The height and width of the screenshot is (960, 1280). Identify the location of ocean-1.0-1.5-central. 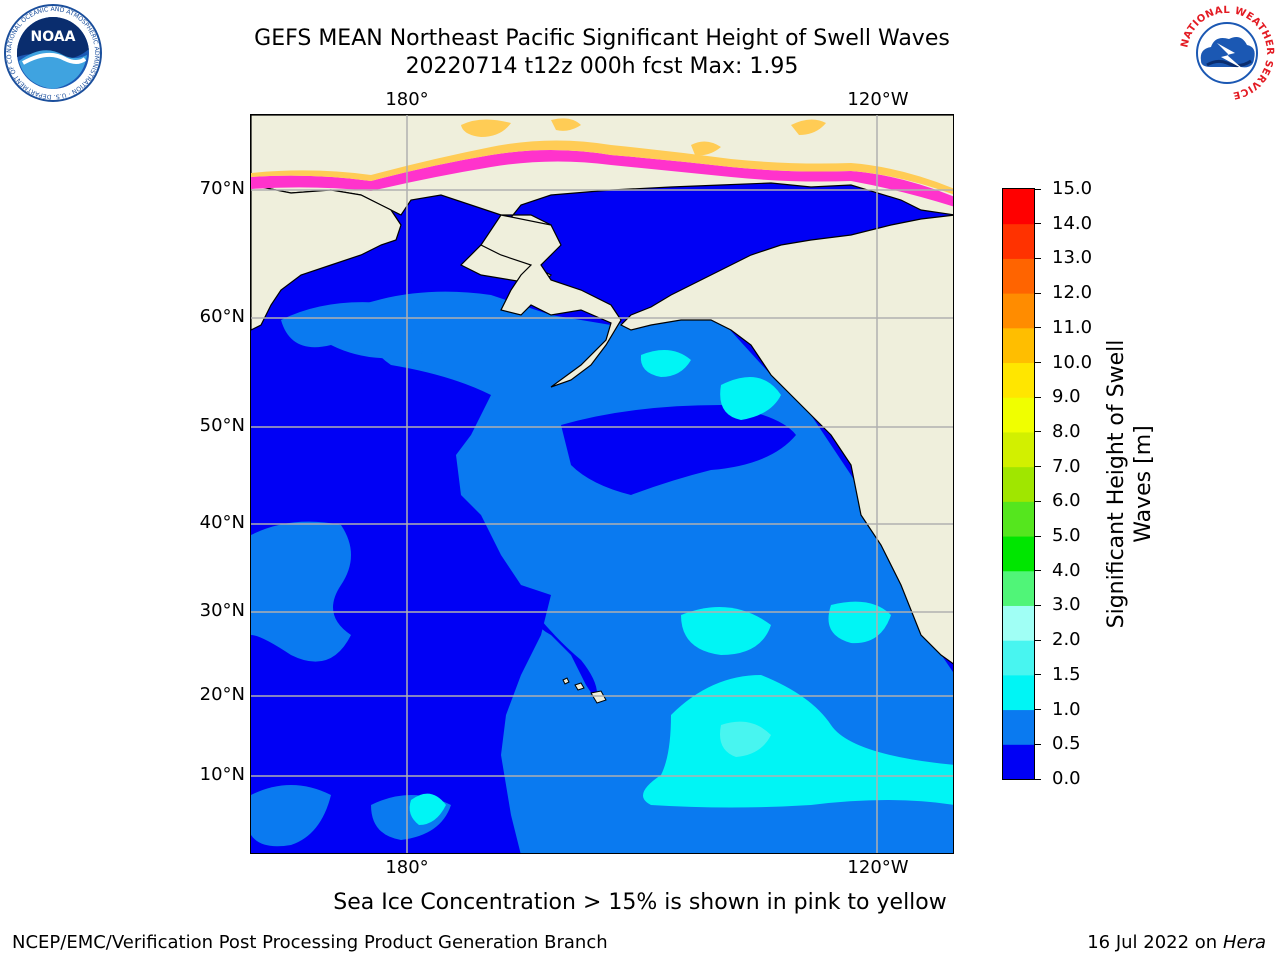
(726, 631).